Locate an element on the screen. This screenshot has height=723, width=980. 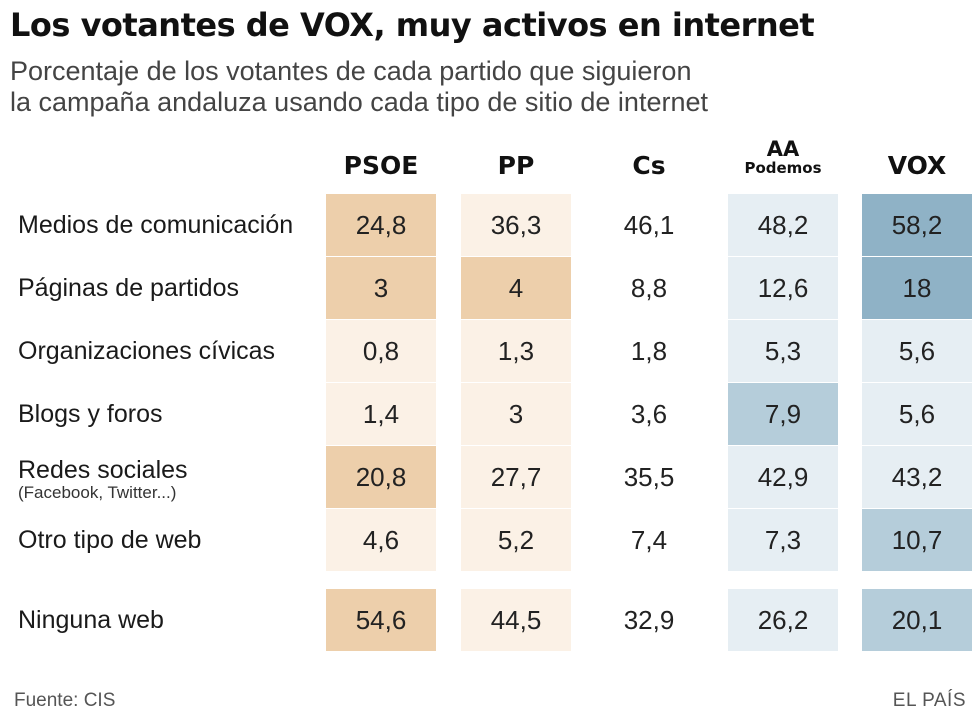
cell-vox: 20,1 is located at coordinates (917, 620).